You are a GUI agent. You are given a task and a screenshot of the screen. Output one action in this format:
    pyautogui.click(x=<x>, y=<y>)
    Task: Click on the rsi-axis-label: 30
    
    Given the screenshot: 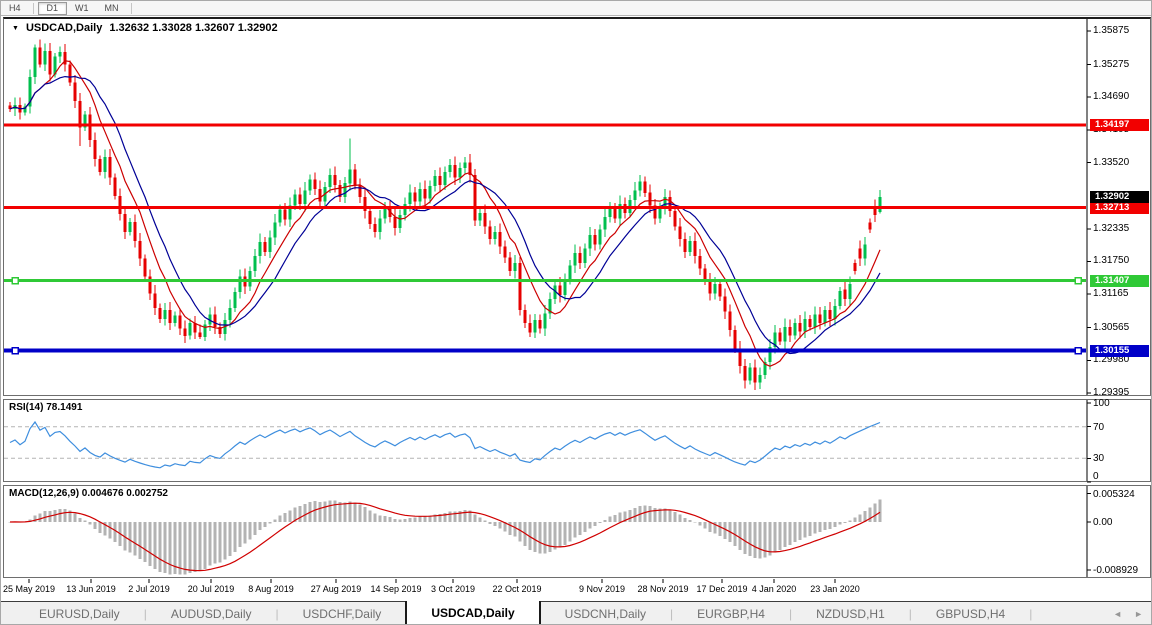 What is the action you would take?
    pyautogui.click(x=1099, y=458)
    